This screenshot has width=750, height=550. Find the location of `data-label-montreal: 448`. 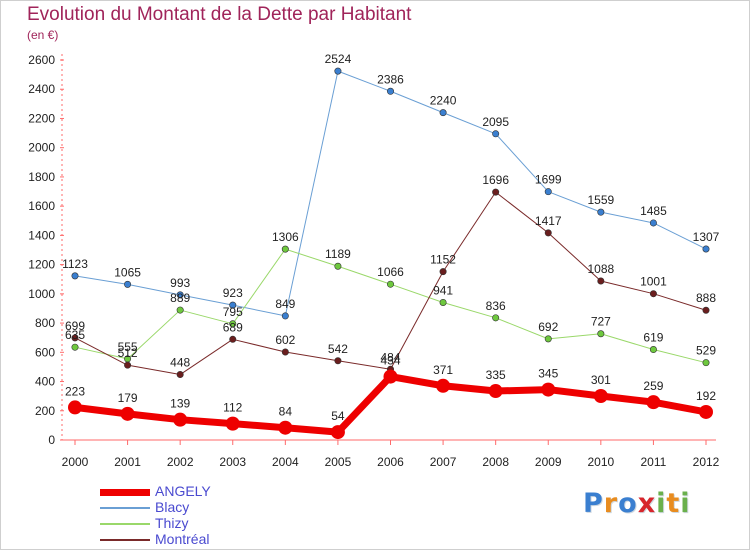

data-label-montreal: 448 is located at coordinates (180, 363).